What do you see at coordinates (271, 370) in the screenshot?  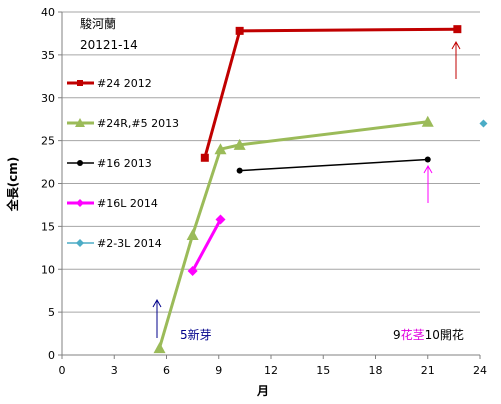 I see `x-tick-label: 12` at bounding box center [271, 370].